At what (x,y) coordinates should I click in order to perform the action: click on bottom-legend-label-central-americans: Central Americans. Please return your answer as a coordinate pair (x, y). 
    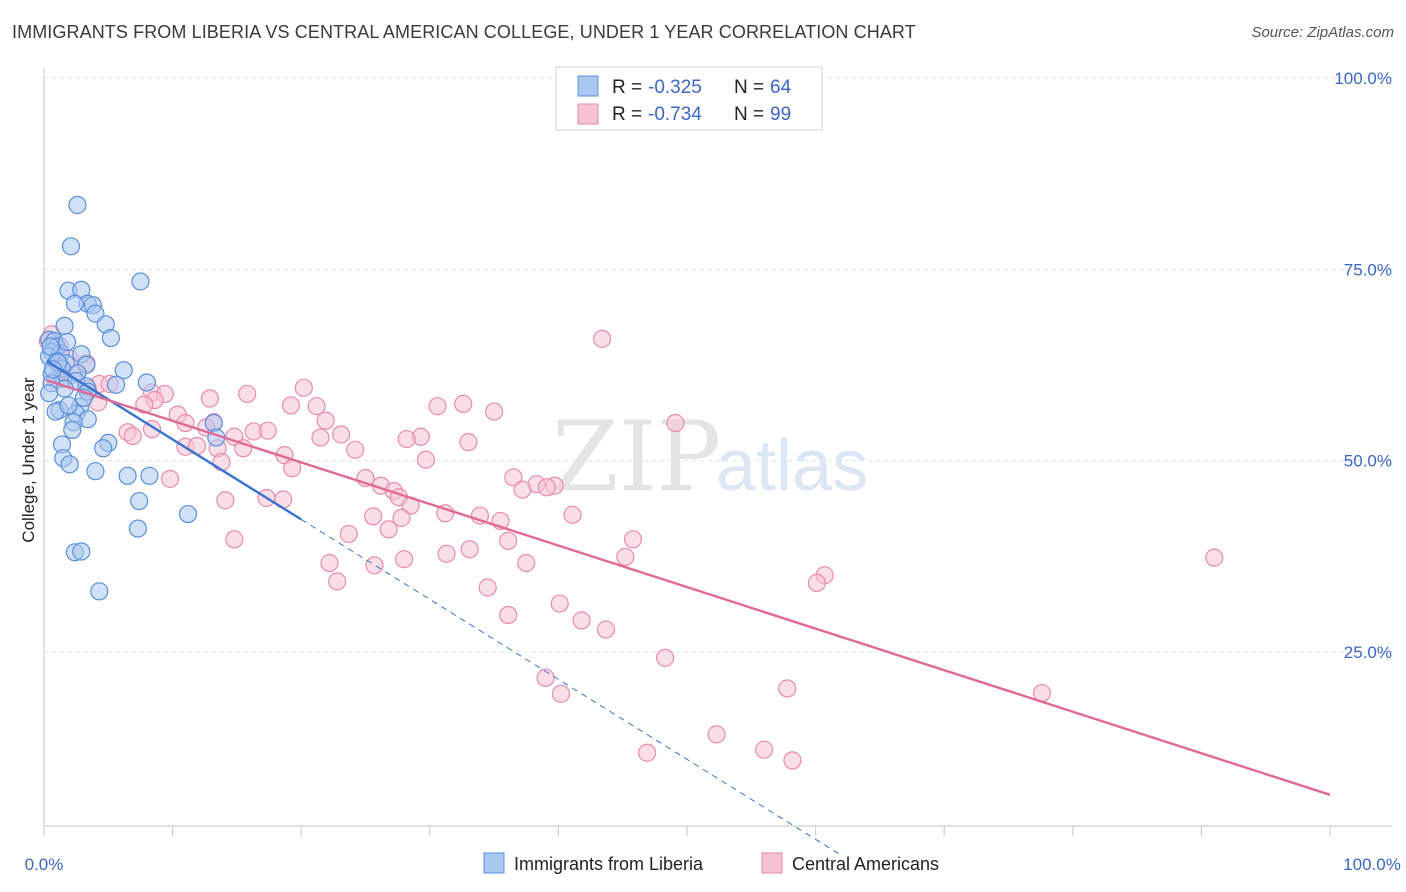
    Looking at the image, I should click on (865, 864).